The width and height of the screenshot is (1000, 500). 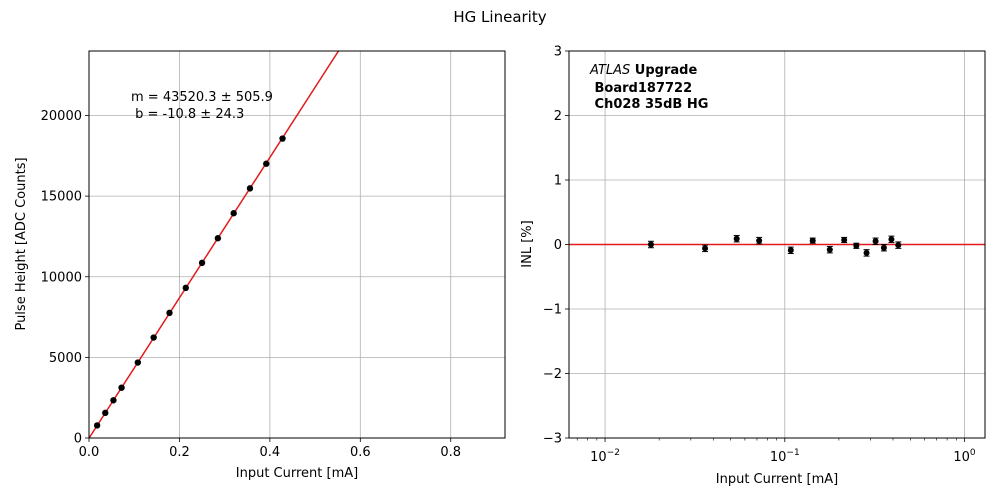 What do you see at coordinates (777, 479) in the screenshot?
I see `right-x-axis-label: Input Current [mA]` at bounding box center [777, 479].